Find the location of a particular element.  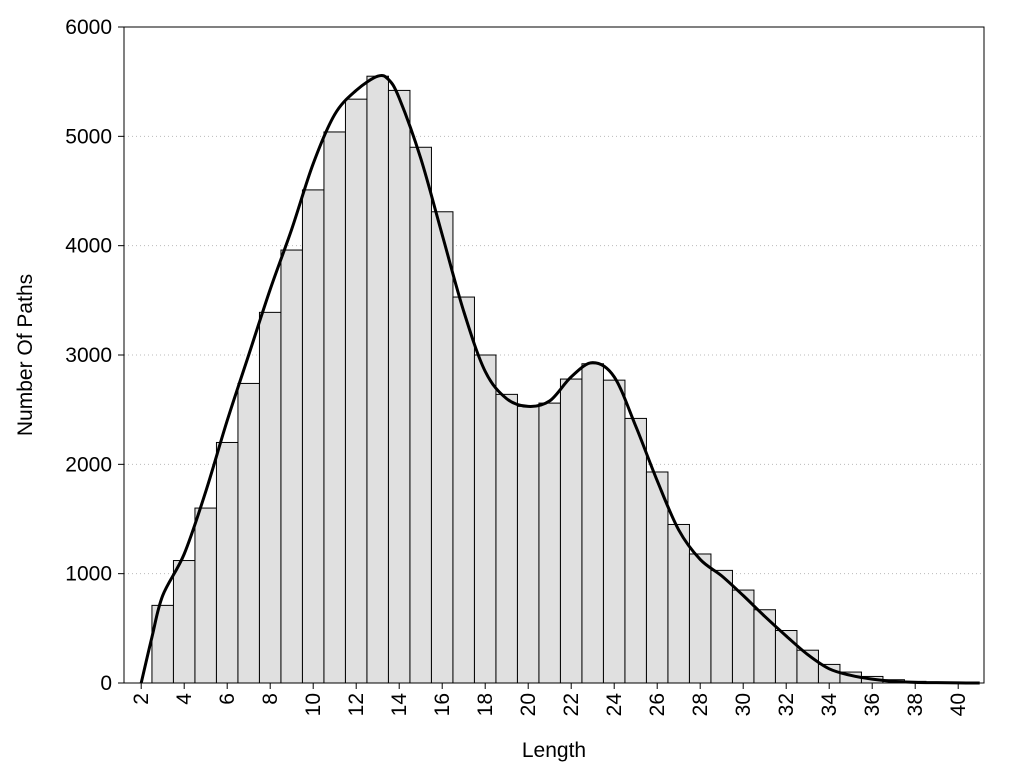

y-tick-label: 0 is located at coordinates (106, 683).